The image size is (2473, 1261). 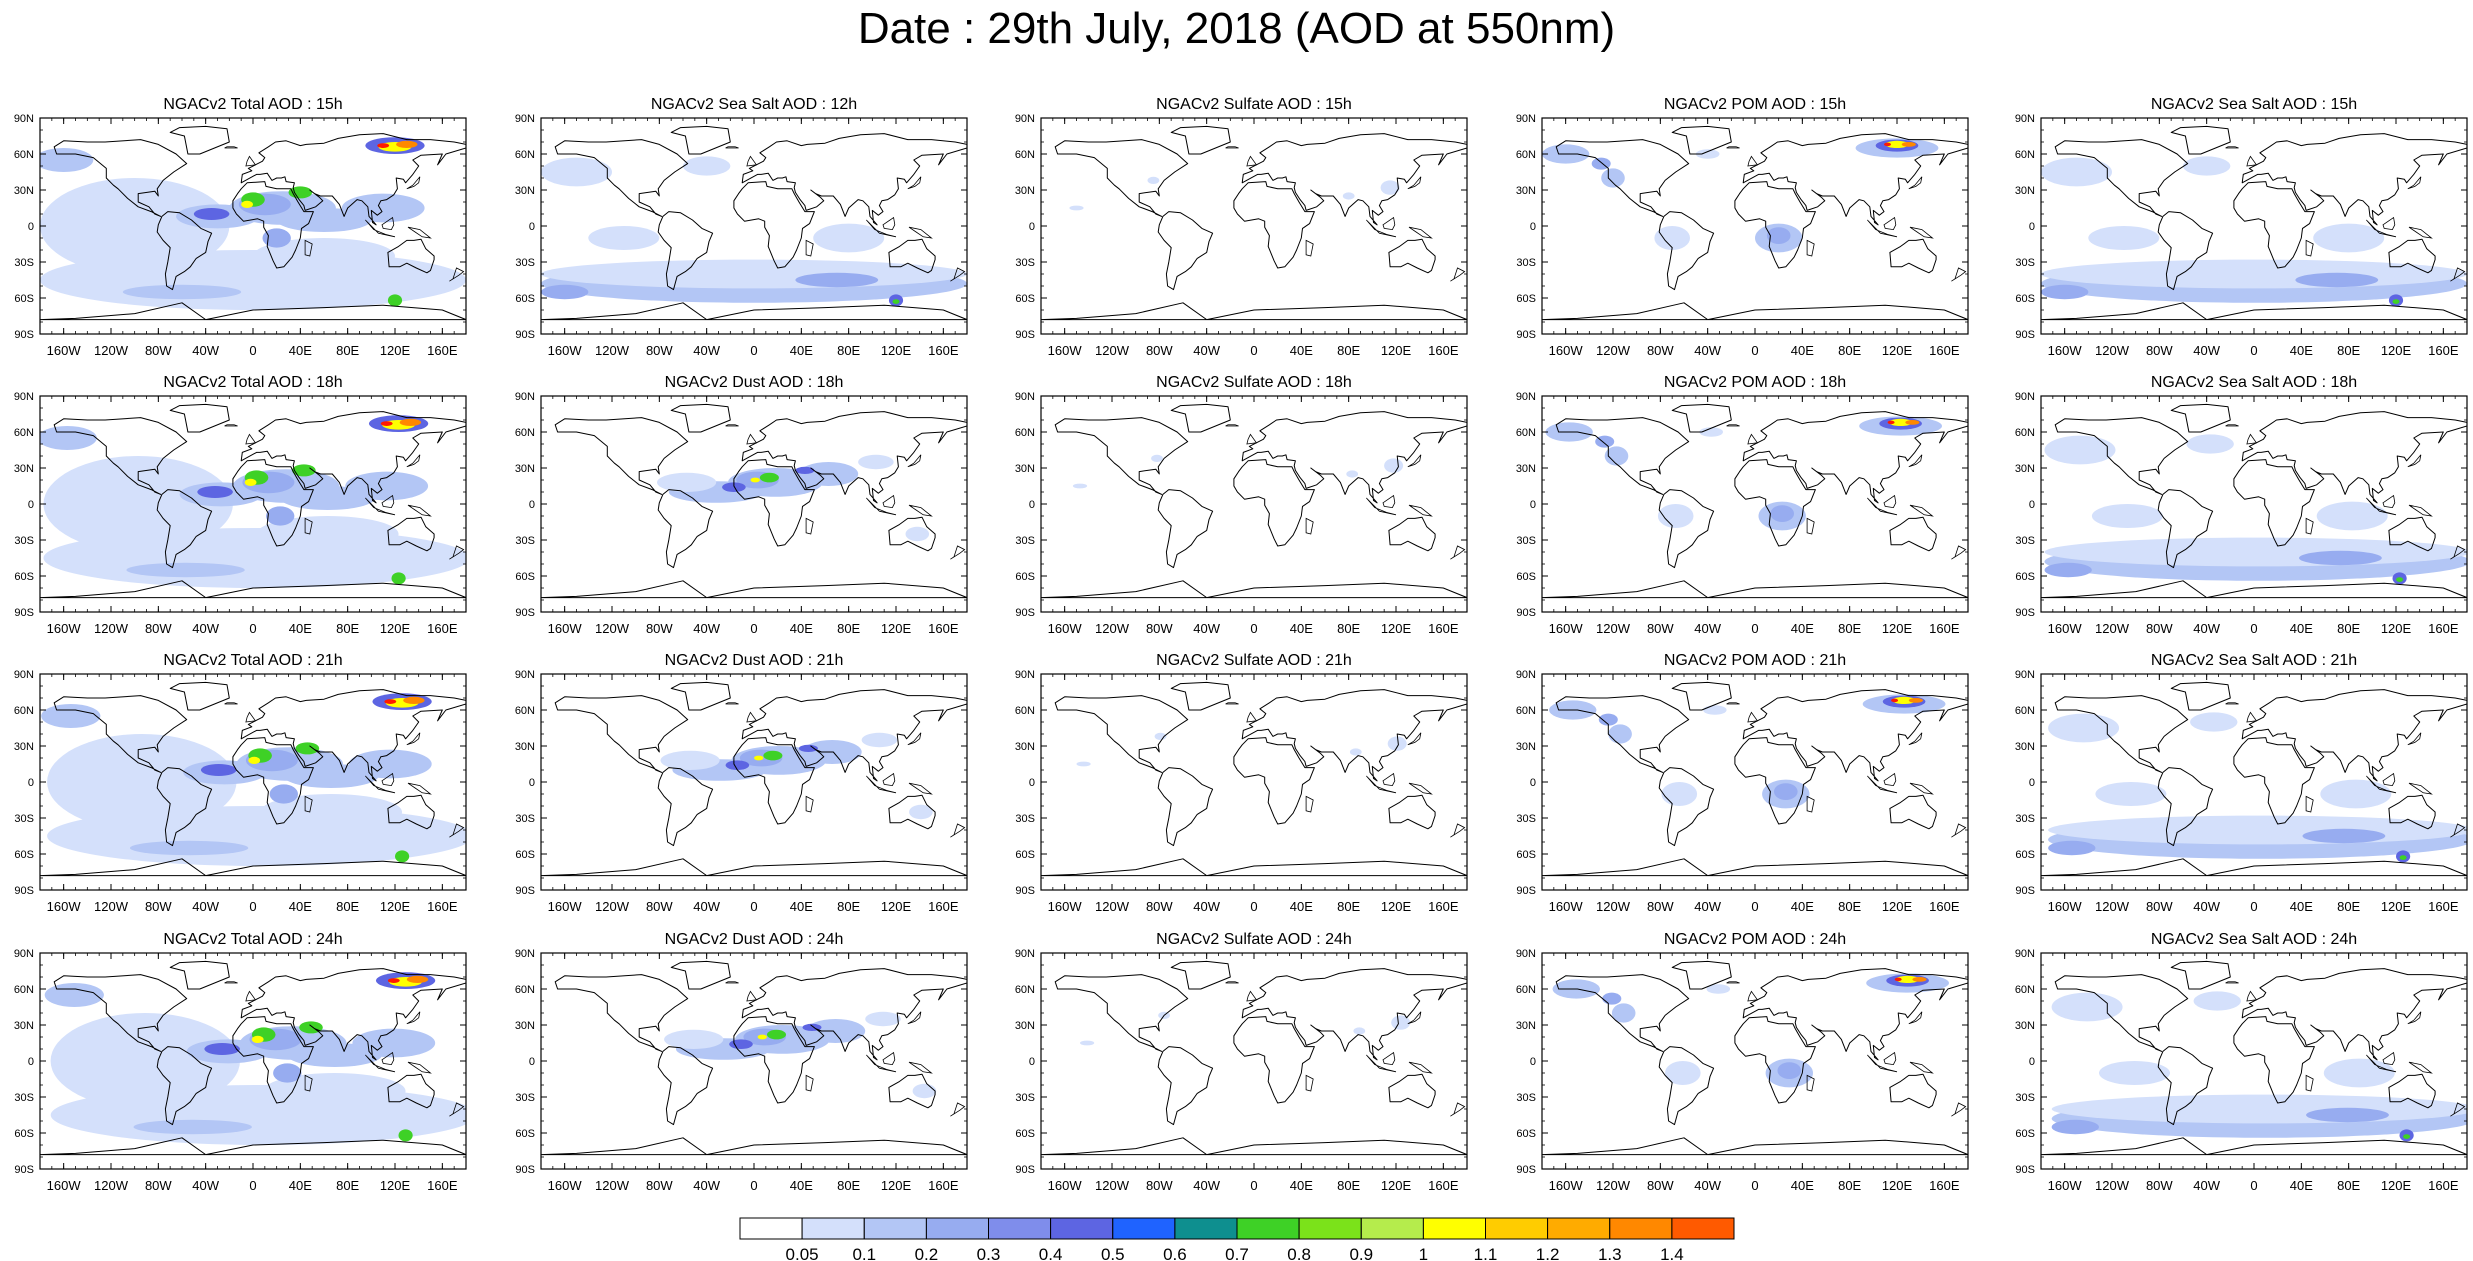 I want to click on lat-tick-label: 90S, so click(x=1025, y=1170).